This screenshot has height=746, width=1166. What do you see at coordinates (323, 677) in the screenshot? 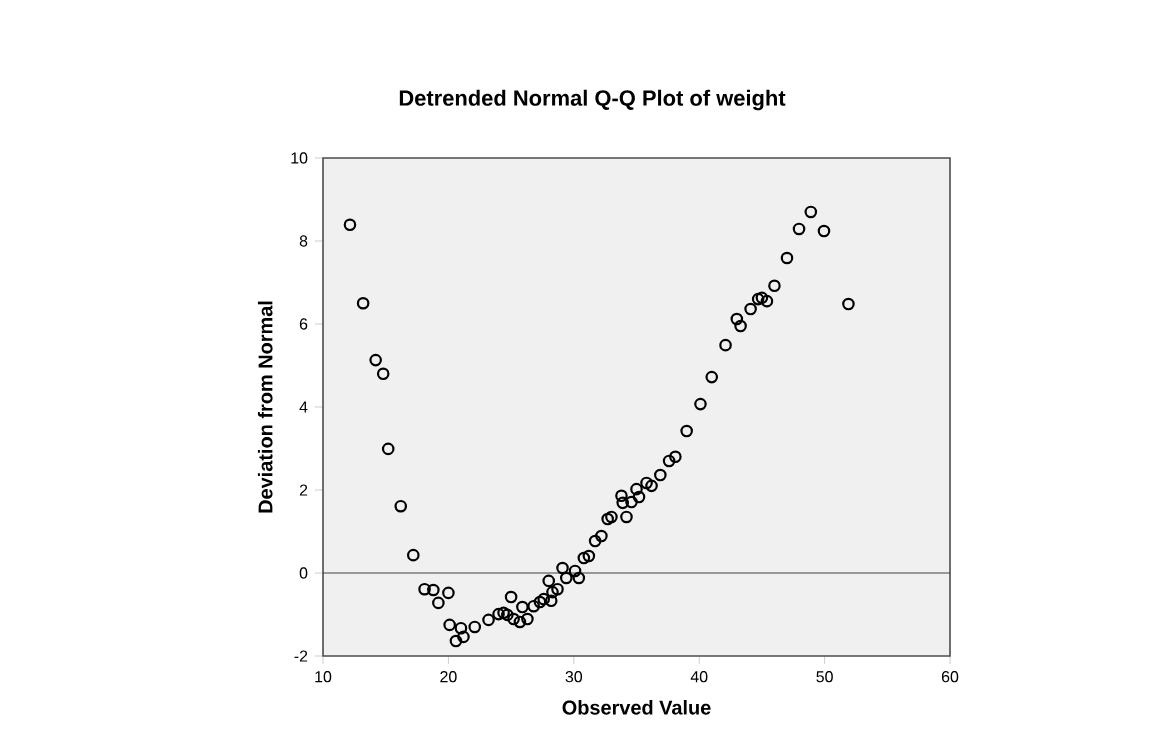
I see `x-tick-label: 10` at bounding box center [323, 677].